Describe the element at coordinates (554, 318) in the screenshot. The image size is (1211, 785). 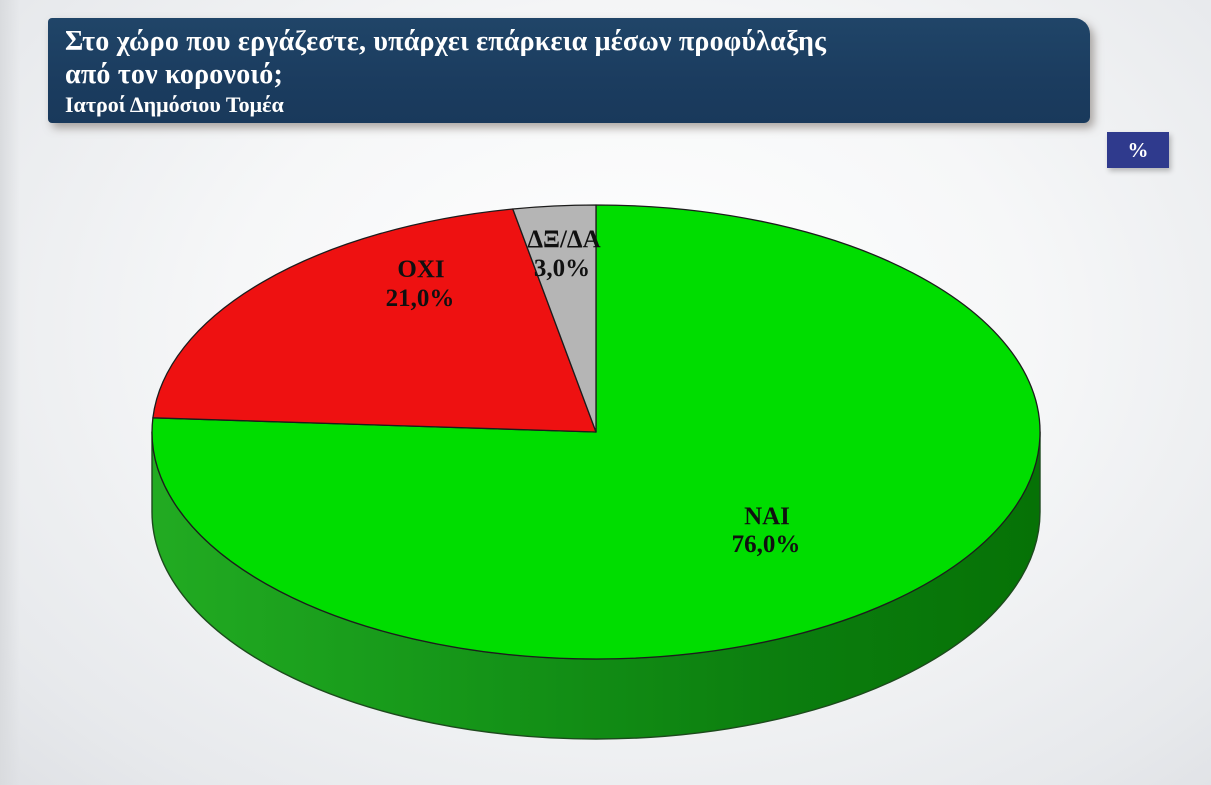
I see `pie-slice-dxda` at that location.